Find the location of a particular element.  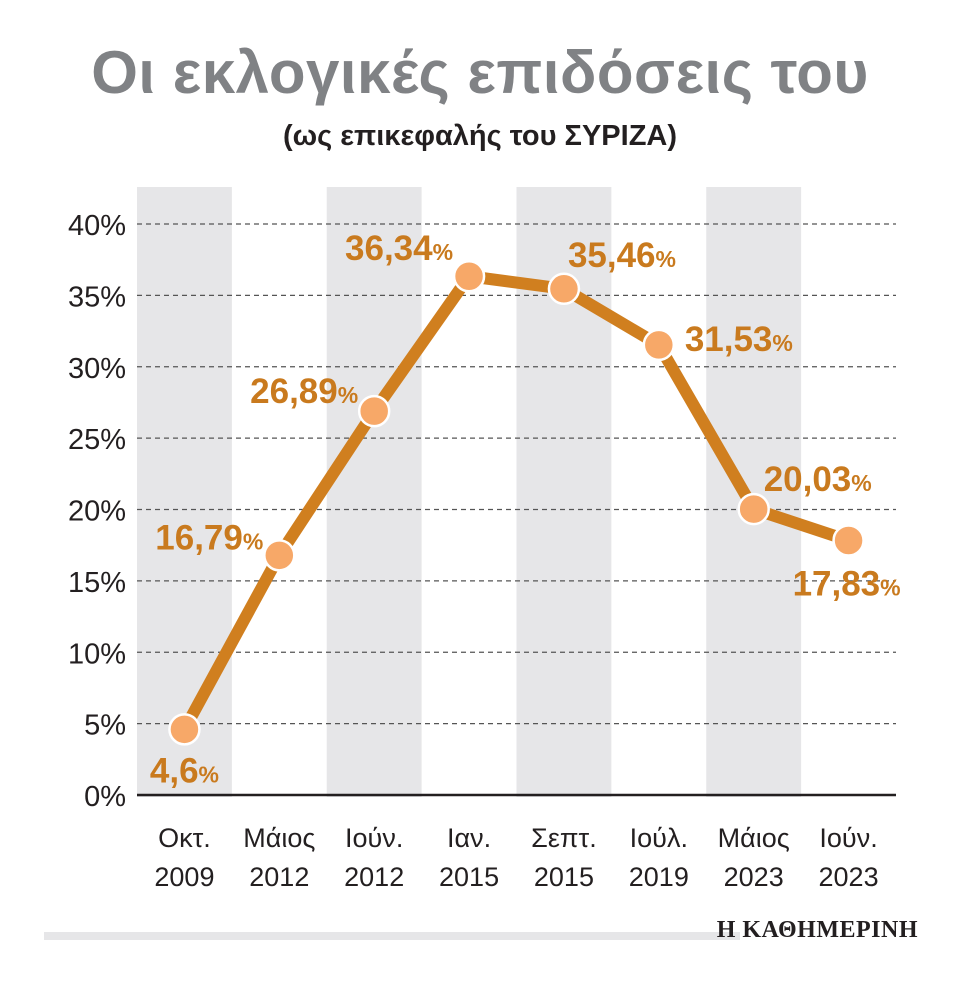

chart-subtitle: (ως επικεφαλής του ΣΥΡΙΖΑ) is located at coordinates (480, 136).